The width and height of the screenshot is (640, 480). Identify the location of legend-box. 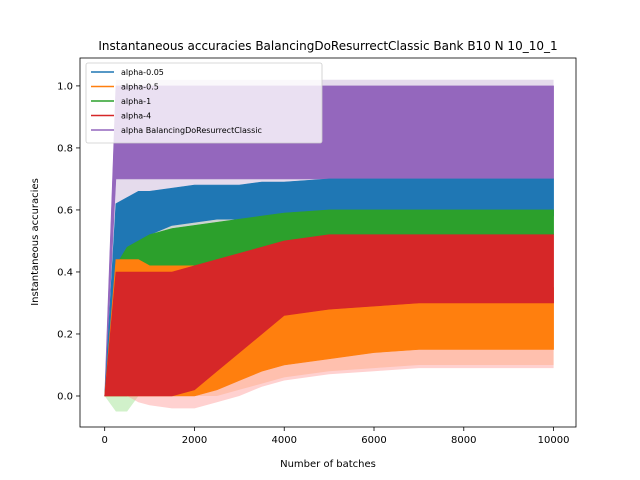
(204, 103).